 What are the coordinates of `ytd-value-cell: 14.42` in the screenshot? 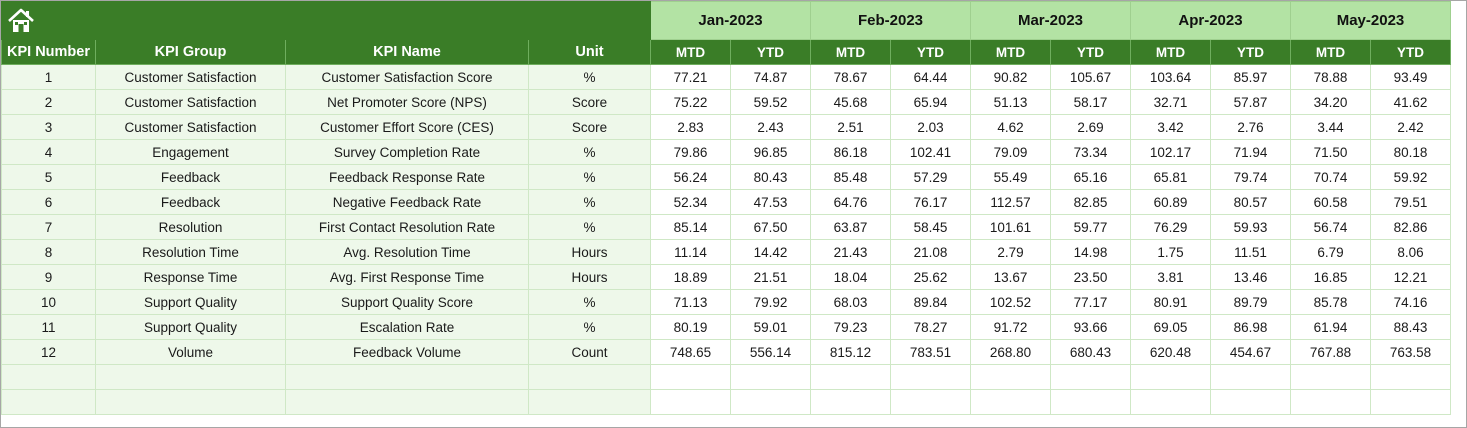 It's located at (770, 252).